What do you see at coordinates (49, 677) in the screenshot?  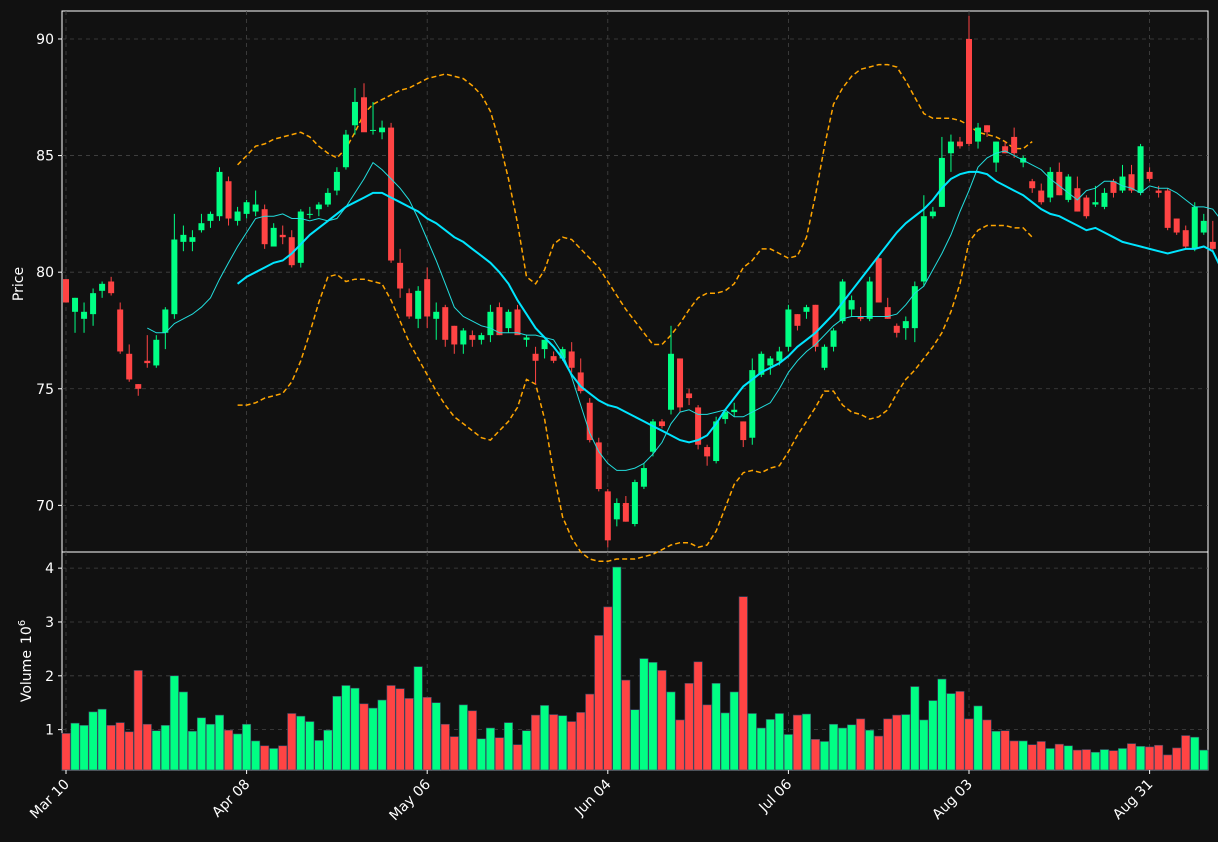 I see `volume-tick-label: 2` at bounding box center [49, 677].